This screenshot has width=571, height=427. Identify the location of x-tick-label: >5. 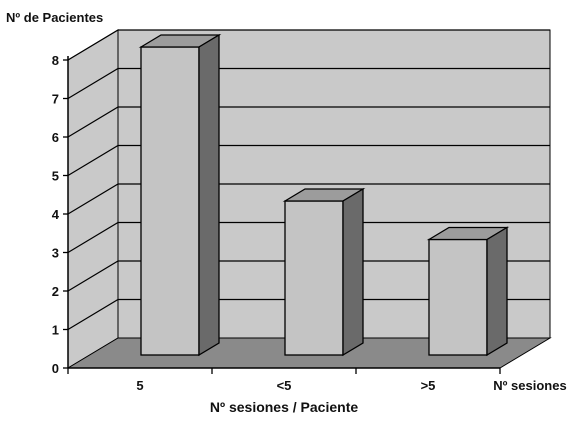
(428, 385).